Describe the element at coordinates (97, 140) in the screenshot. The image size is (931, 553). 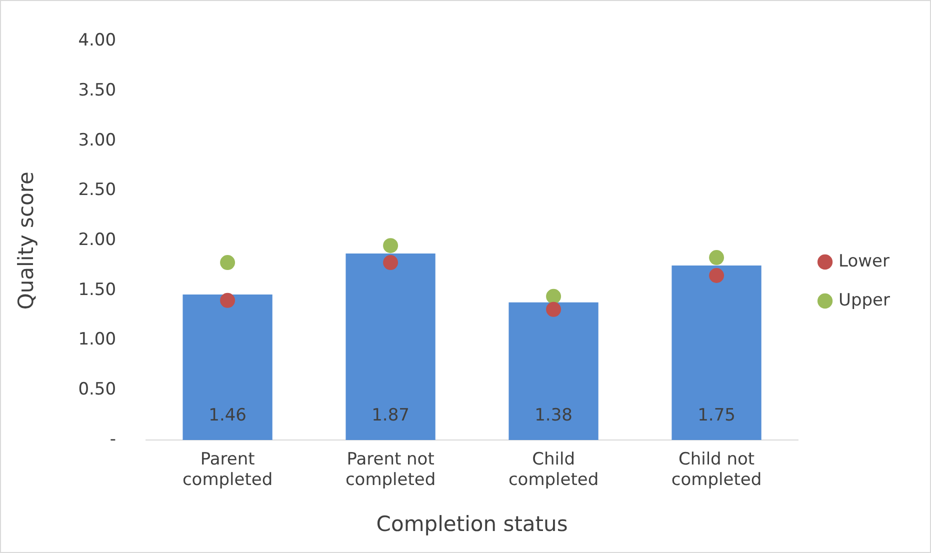
I see `y-tick-label: 3.00` at that location.